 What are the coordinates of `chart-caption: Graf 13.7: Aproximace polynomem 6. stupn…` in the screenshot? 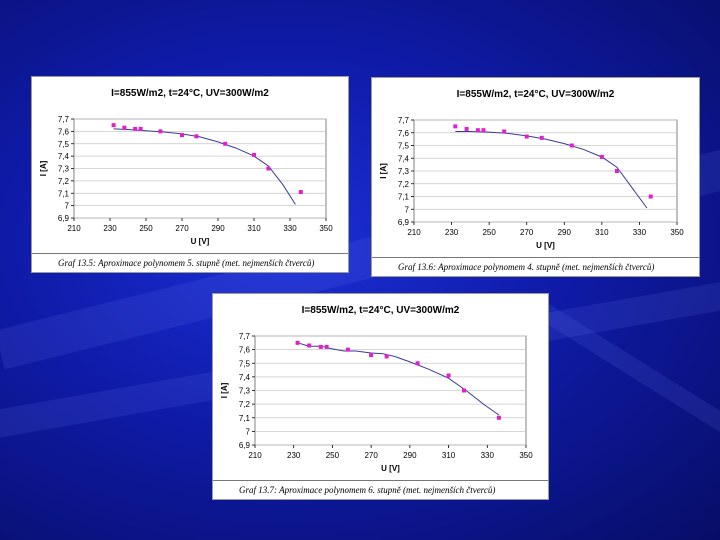 It's located at (380, 489).